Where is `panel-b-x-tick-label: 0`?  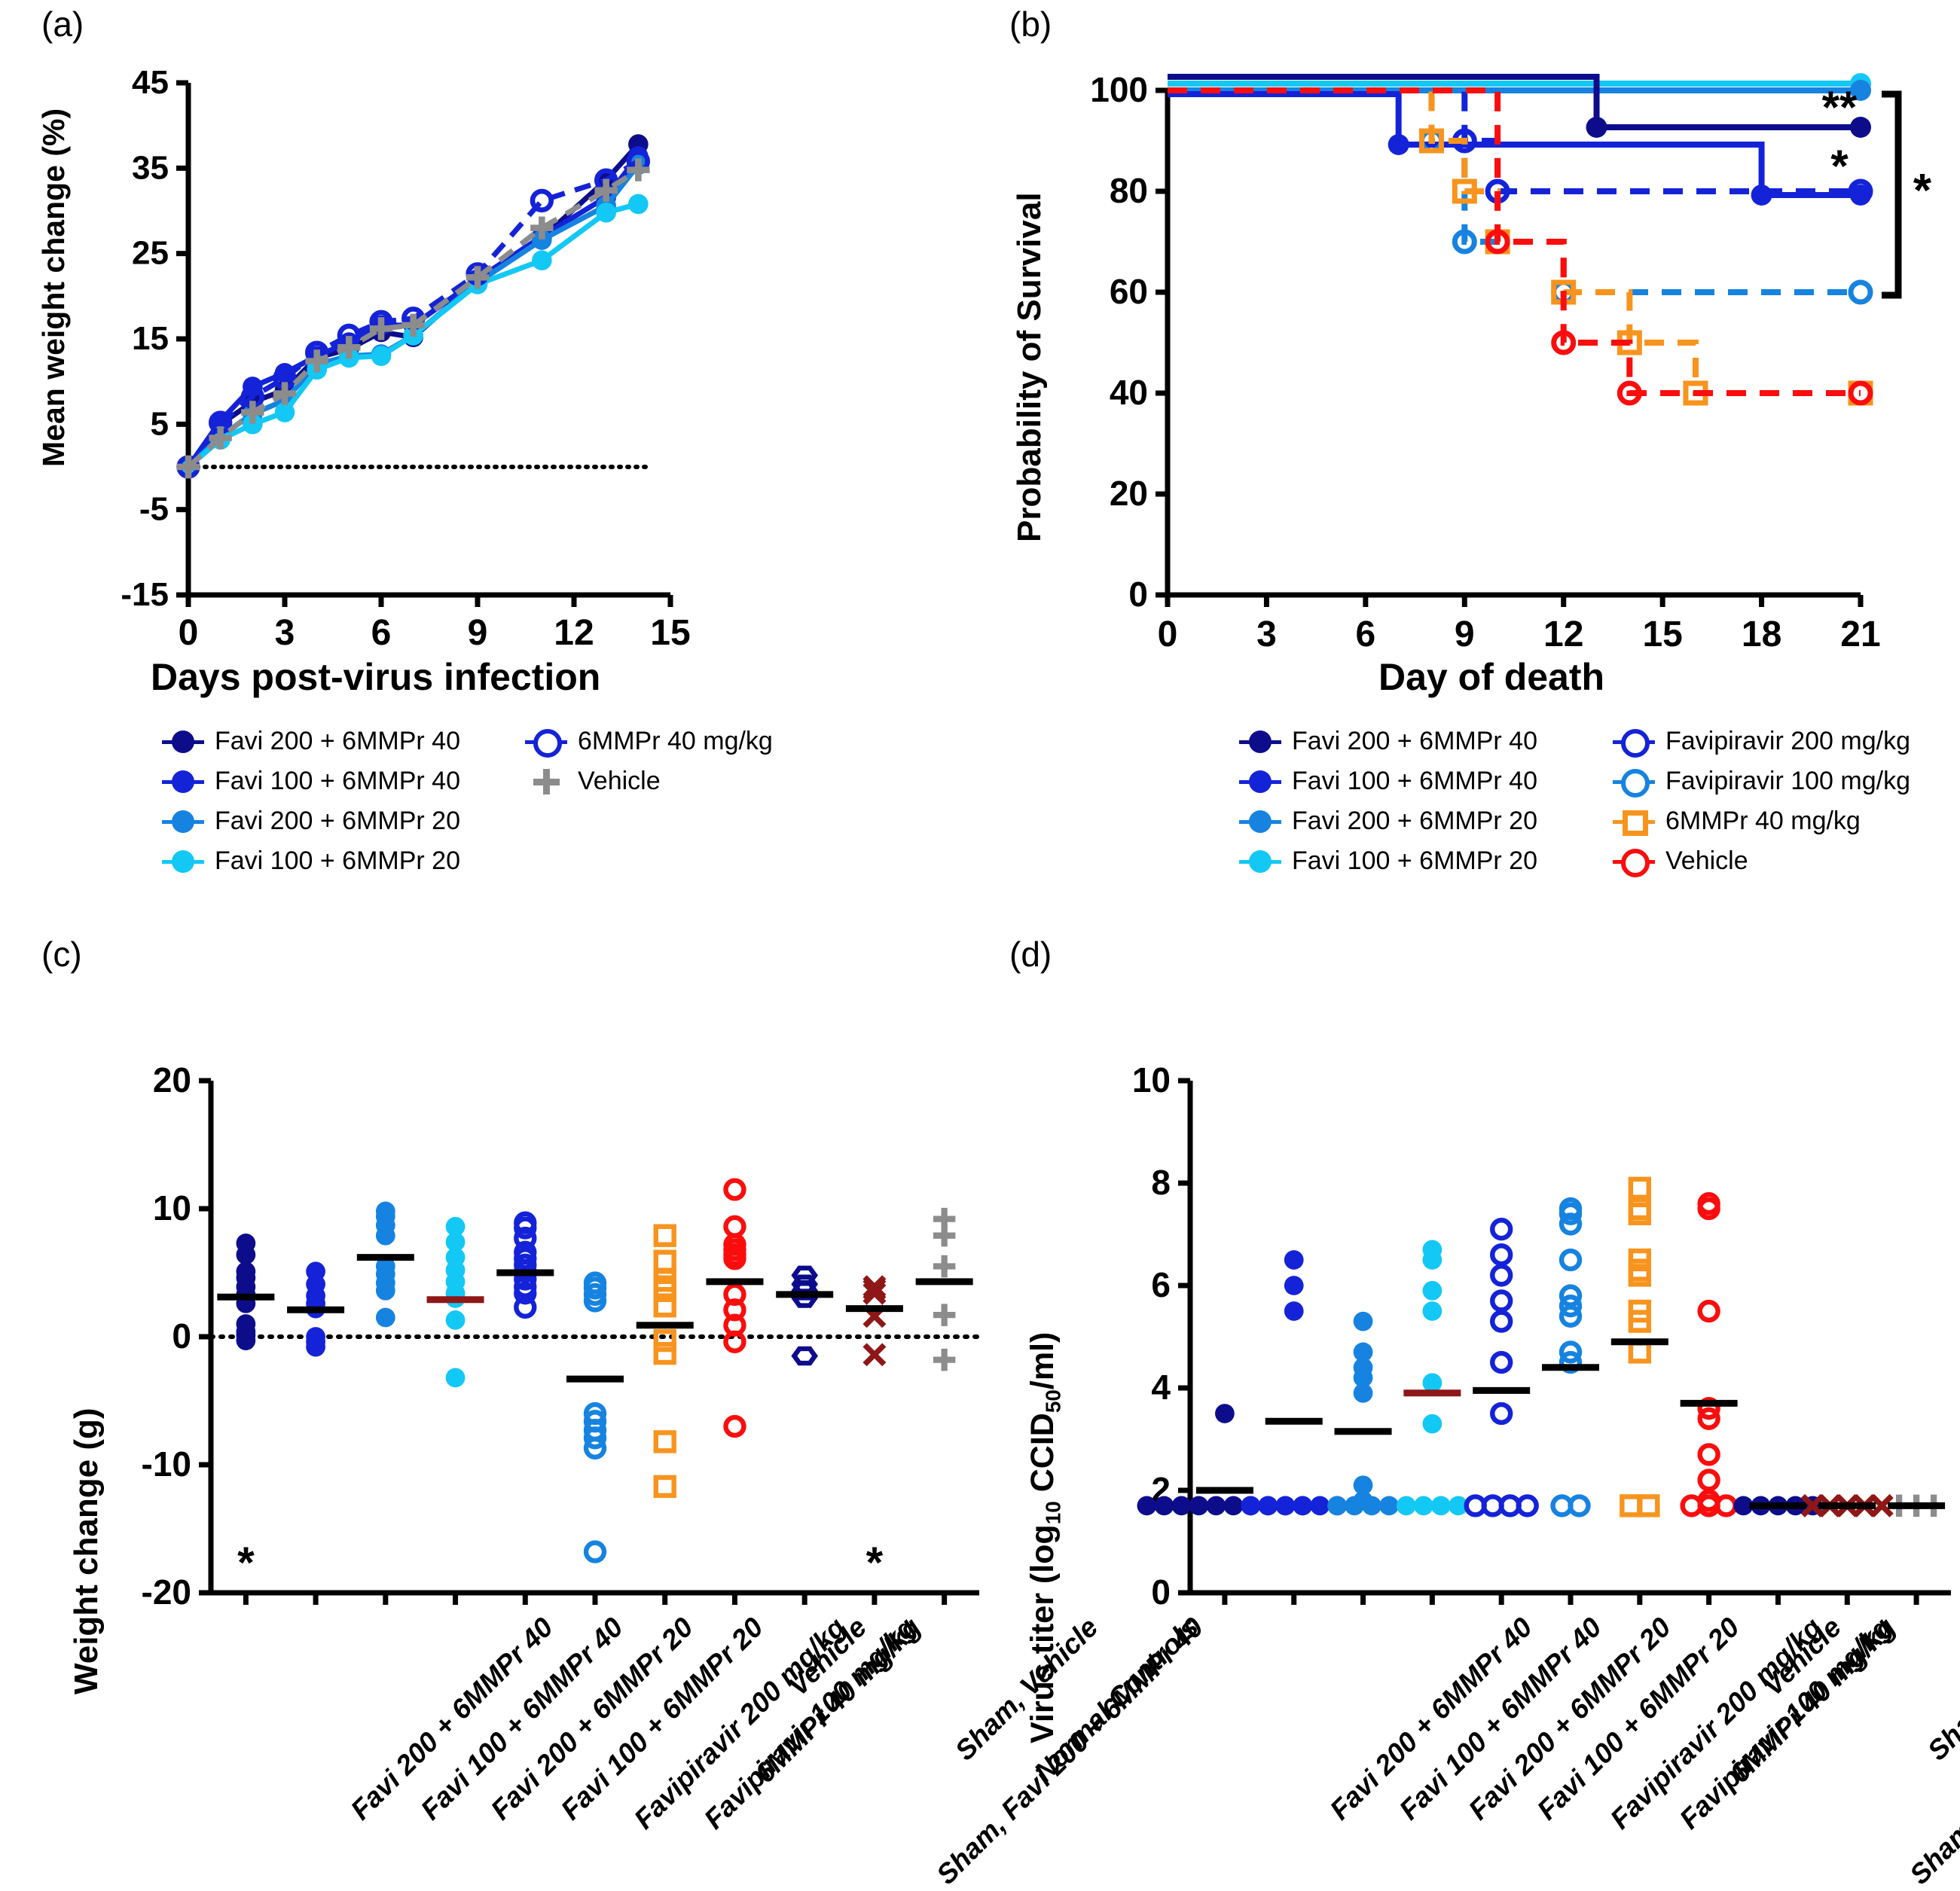
panel-b-x-tick-label: 0 is located at coordinates (1168, 634).